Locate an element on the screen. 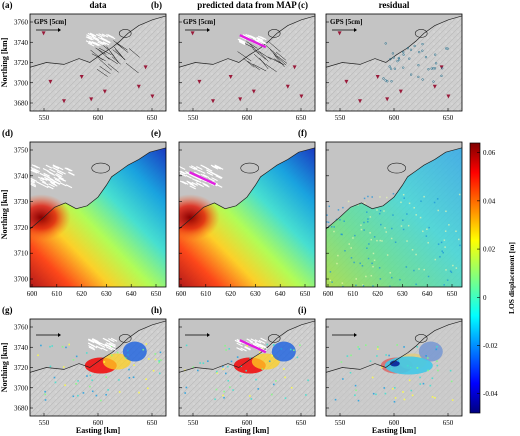 The height and width of the screenshot is (436, 520). uplift-lobe is located at coordinates (199, 217).